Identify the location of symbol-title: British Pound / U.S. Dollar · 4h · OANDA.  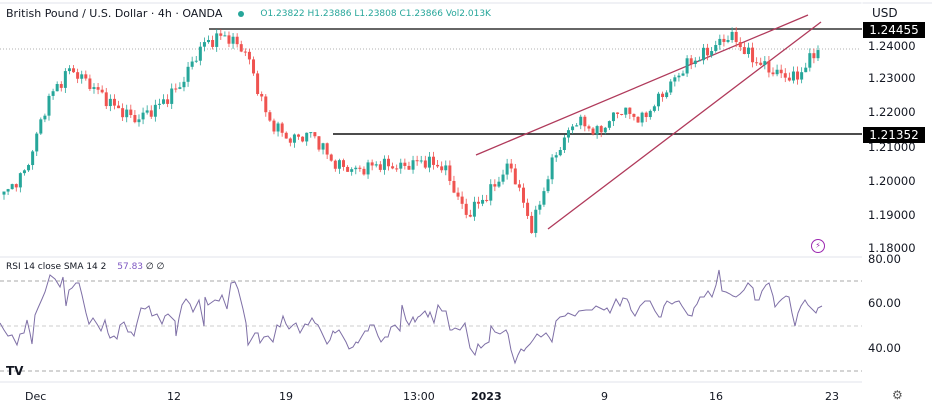
(114, 13).